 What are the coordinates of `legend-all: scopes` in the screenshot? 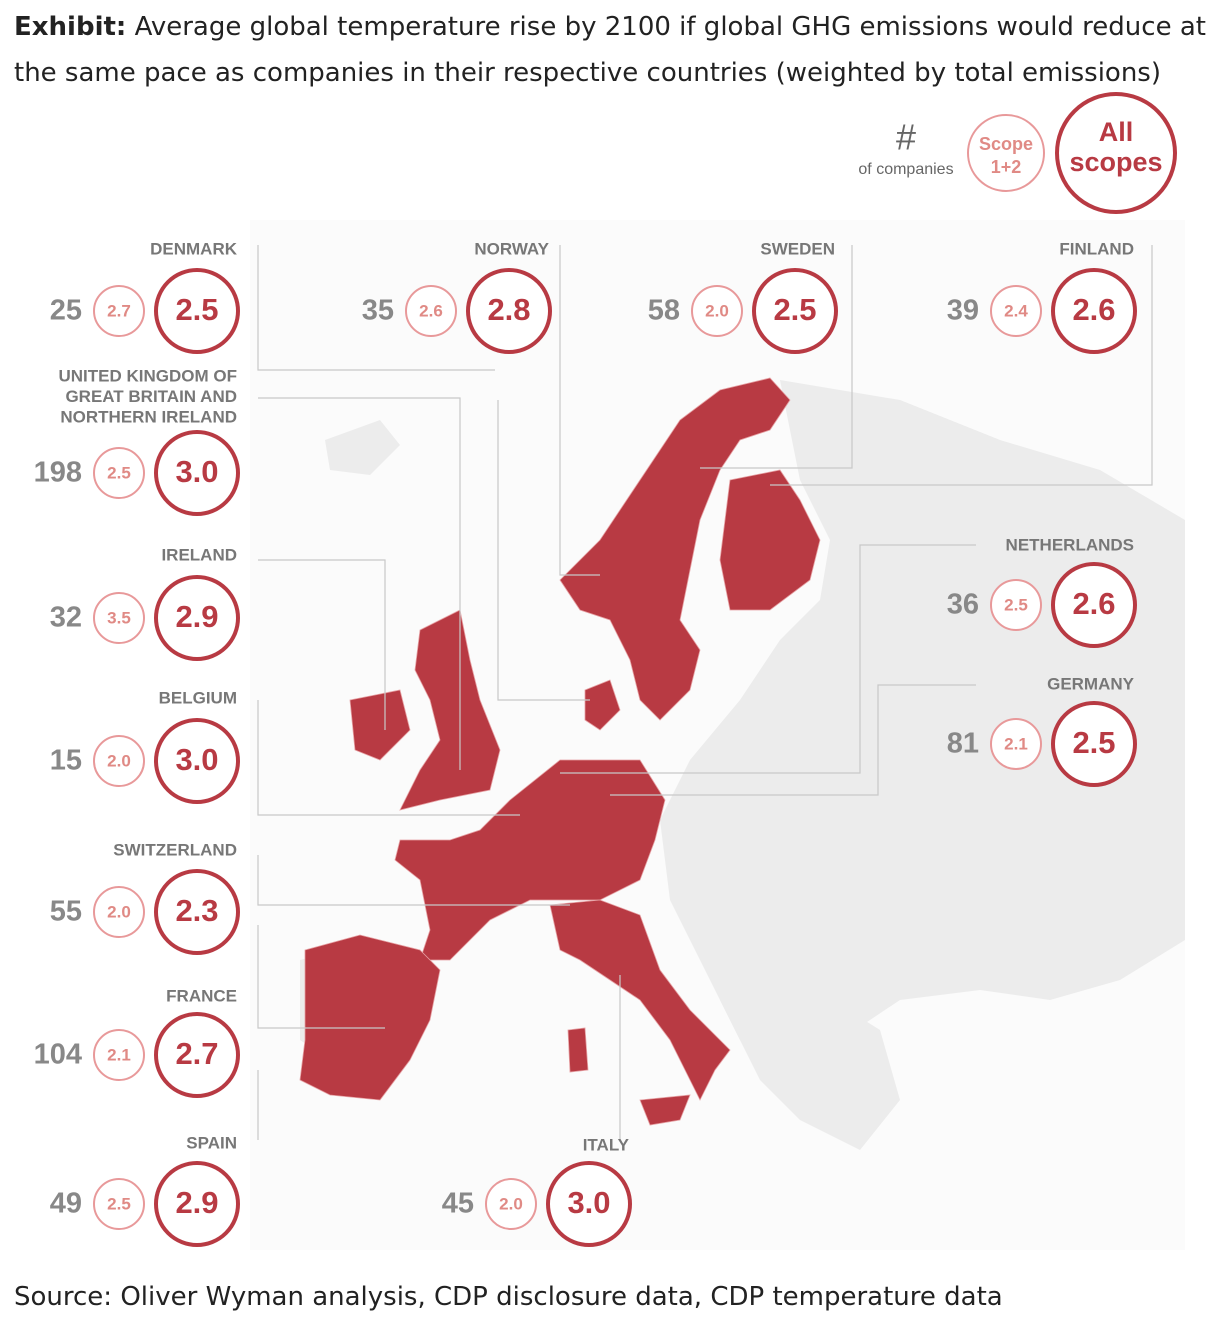 It's located at (1115, 162).